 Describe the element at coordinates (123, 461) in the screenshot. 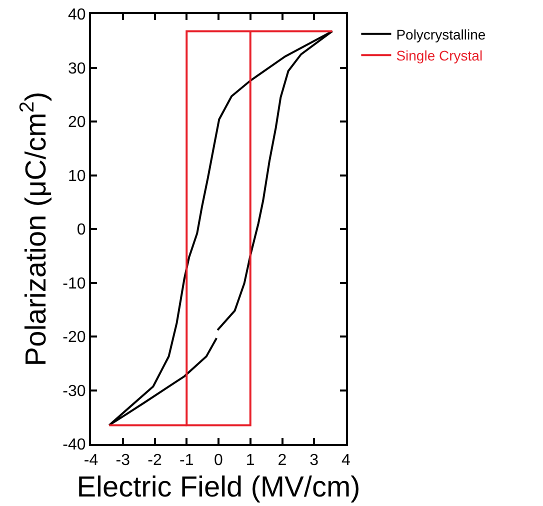

I see `x-tick-label: -3` at that location.